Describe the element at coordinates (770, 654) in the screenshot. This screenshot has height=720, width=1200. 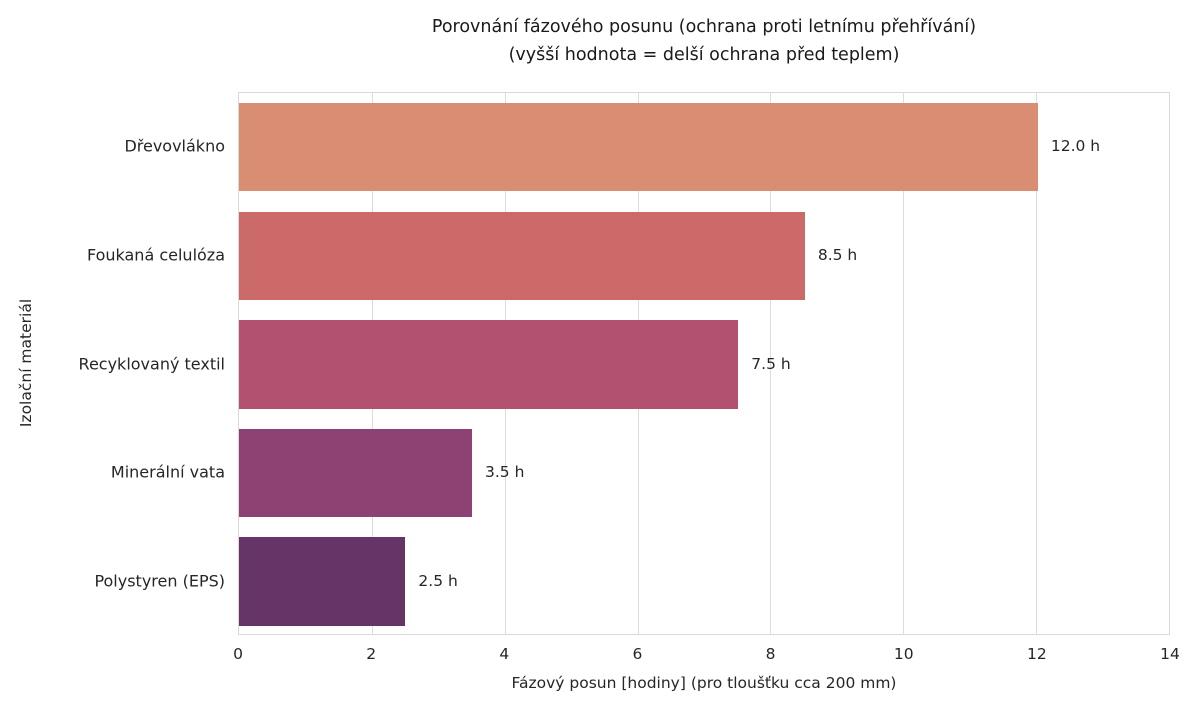
I see `x-tick-label: 8` at that location.